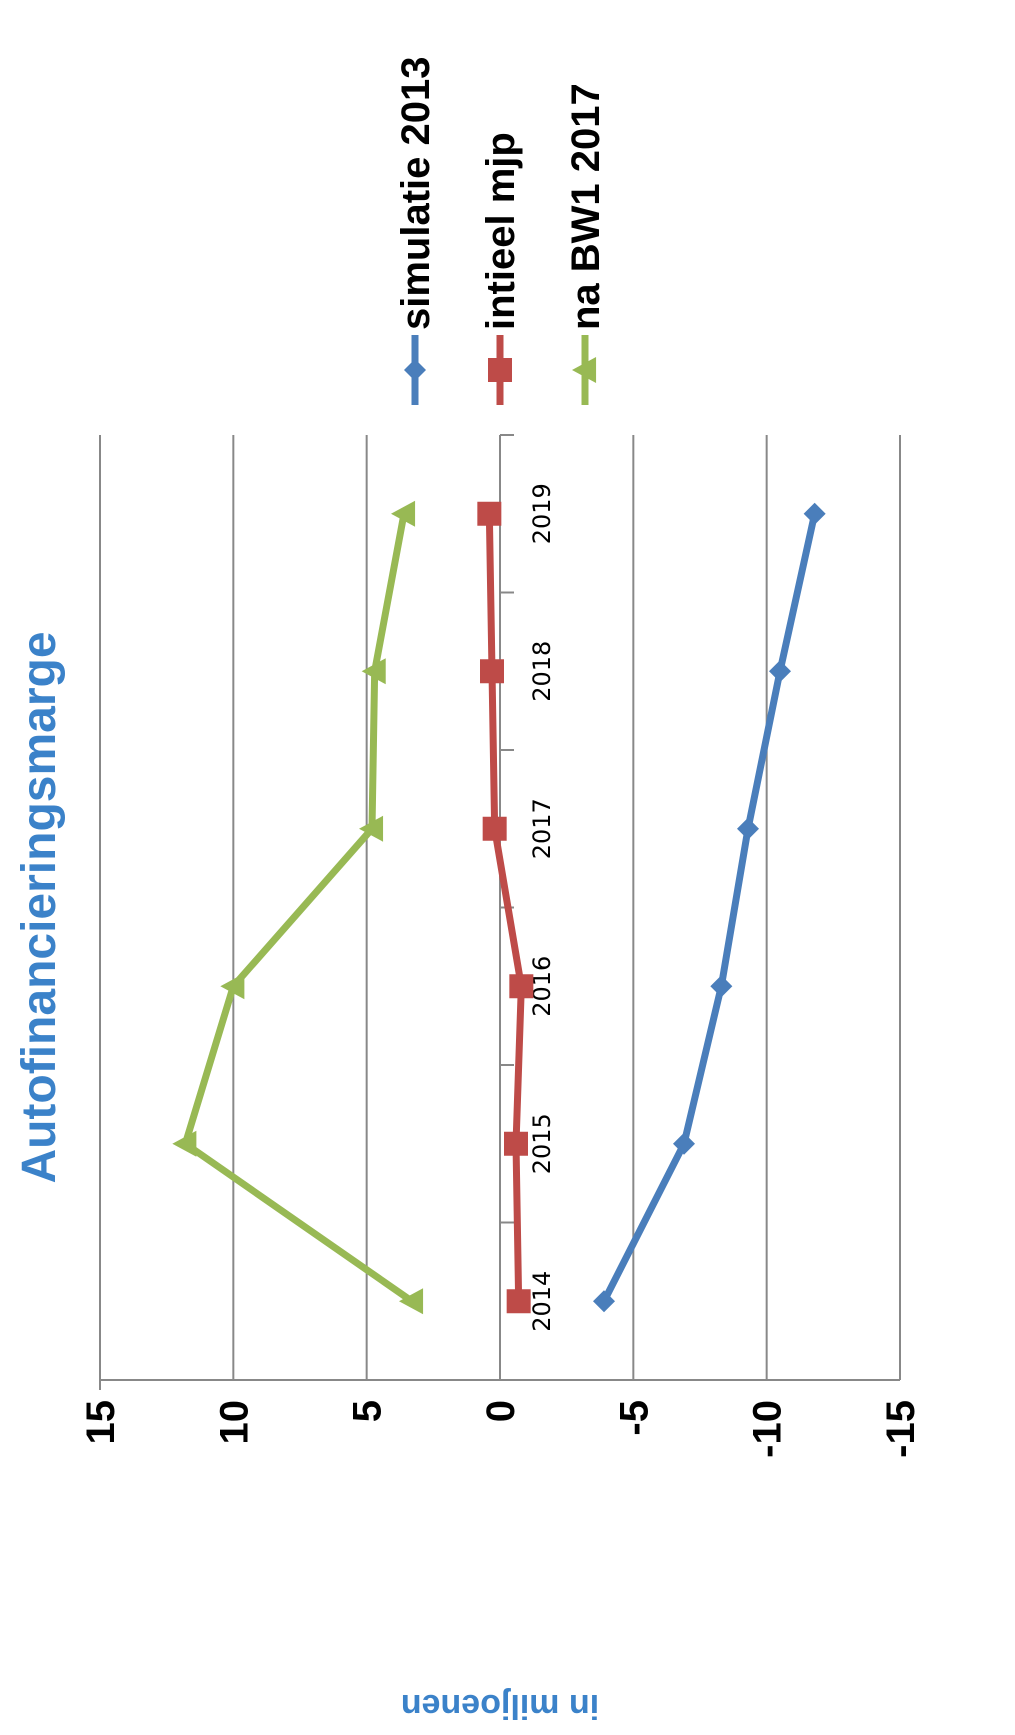 This screenshot has width=1015, height=1735. What do you see at coordinates (542, 671) in the screenshot?
I see `x-tick-label: 2018` at bounding box center [542, 671].